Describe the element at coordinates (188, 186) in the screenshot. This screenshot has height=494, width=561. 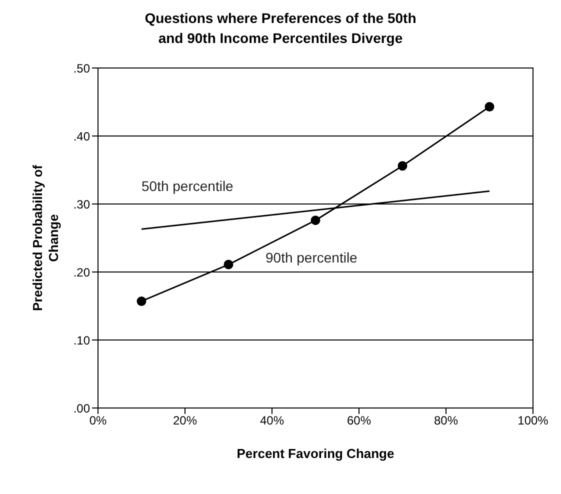
I see `series-label: 50th percentile` at that location.